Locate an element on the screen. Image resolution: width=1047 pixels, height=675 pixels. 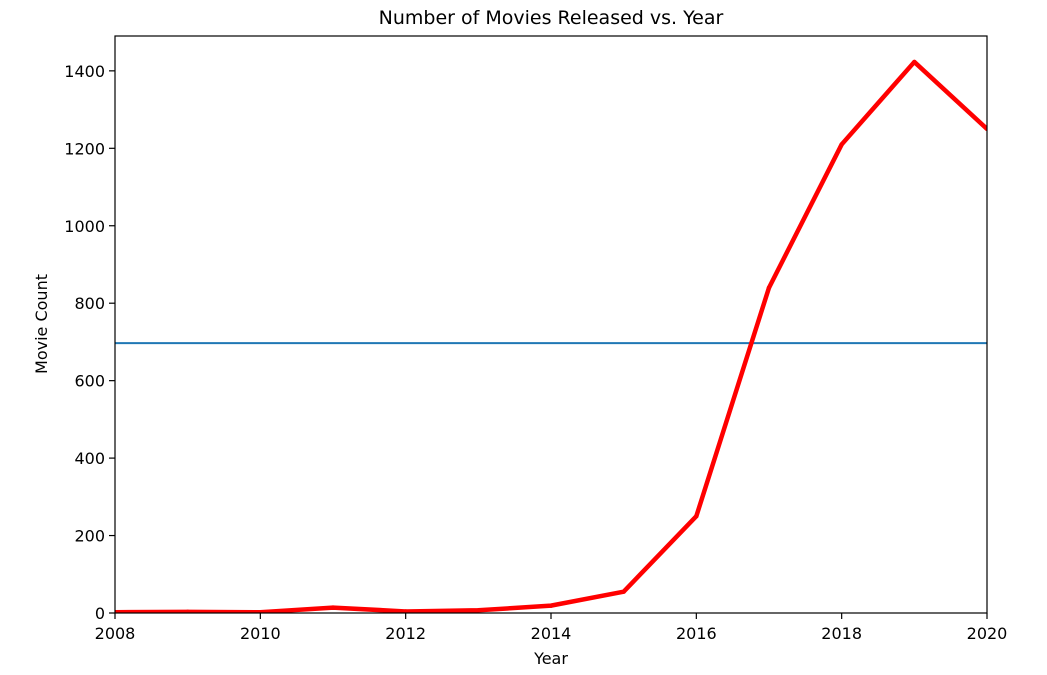
y-tick-label-1200: 1200 is located at coordinates (84, 148).